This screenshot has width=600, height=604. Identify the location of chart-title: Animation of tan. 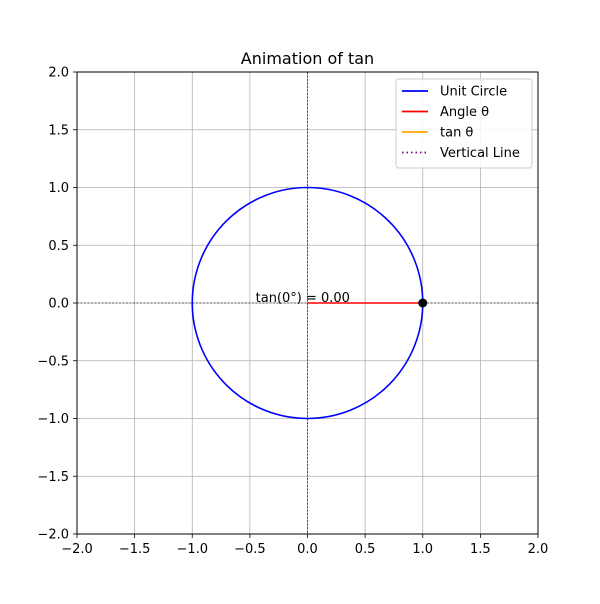
(307, 58).